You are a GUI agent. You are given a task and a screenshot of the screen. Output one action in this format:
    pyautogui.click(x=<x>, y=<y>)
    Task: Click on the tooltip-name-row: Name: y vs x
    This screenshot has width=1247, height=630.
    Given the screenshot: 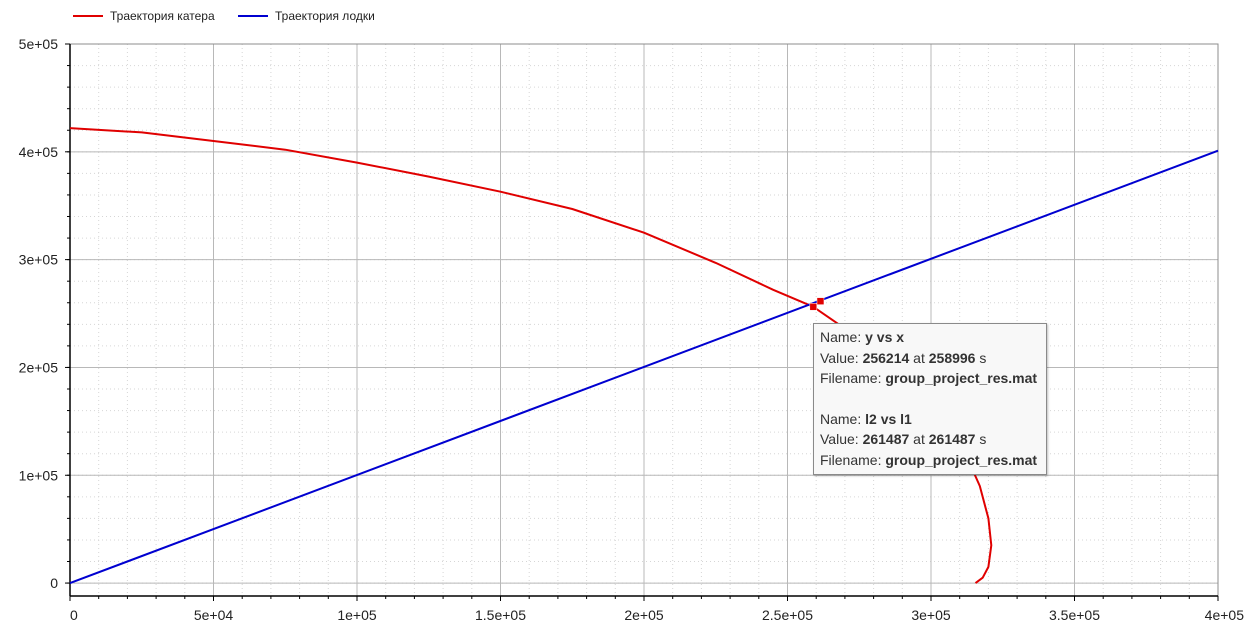 What is the action you would take?
    pyautogui.click(x=930, y=337)
    